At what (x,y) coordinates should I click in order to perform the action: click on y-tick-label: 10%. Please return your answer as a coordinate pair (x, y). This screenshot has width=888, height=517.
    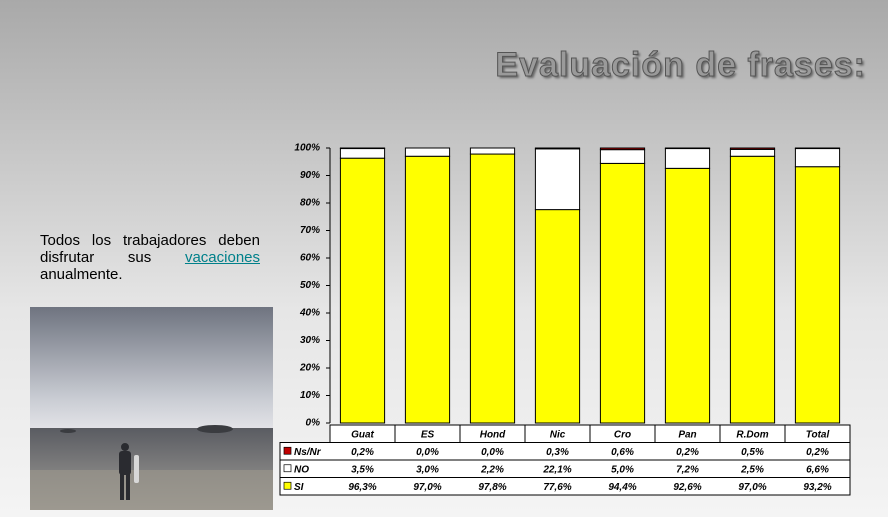
    Looking at the image, I should click on (310, 395).